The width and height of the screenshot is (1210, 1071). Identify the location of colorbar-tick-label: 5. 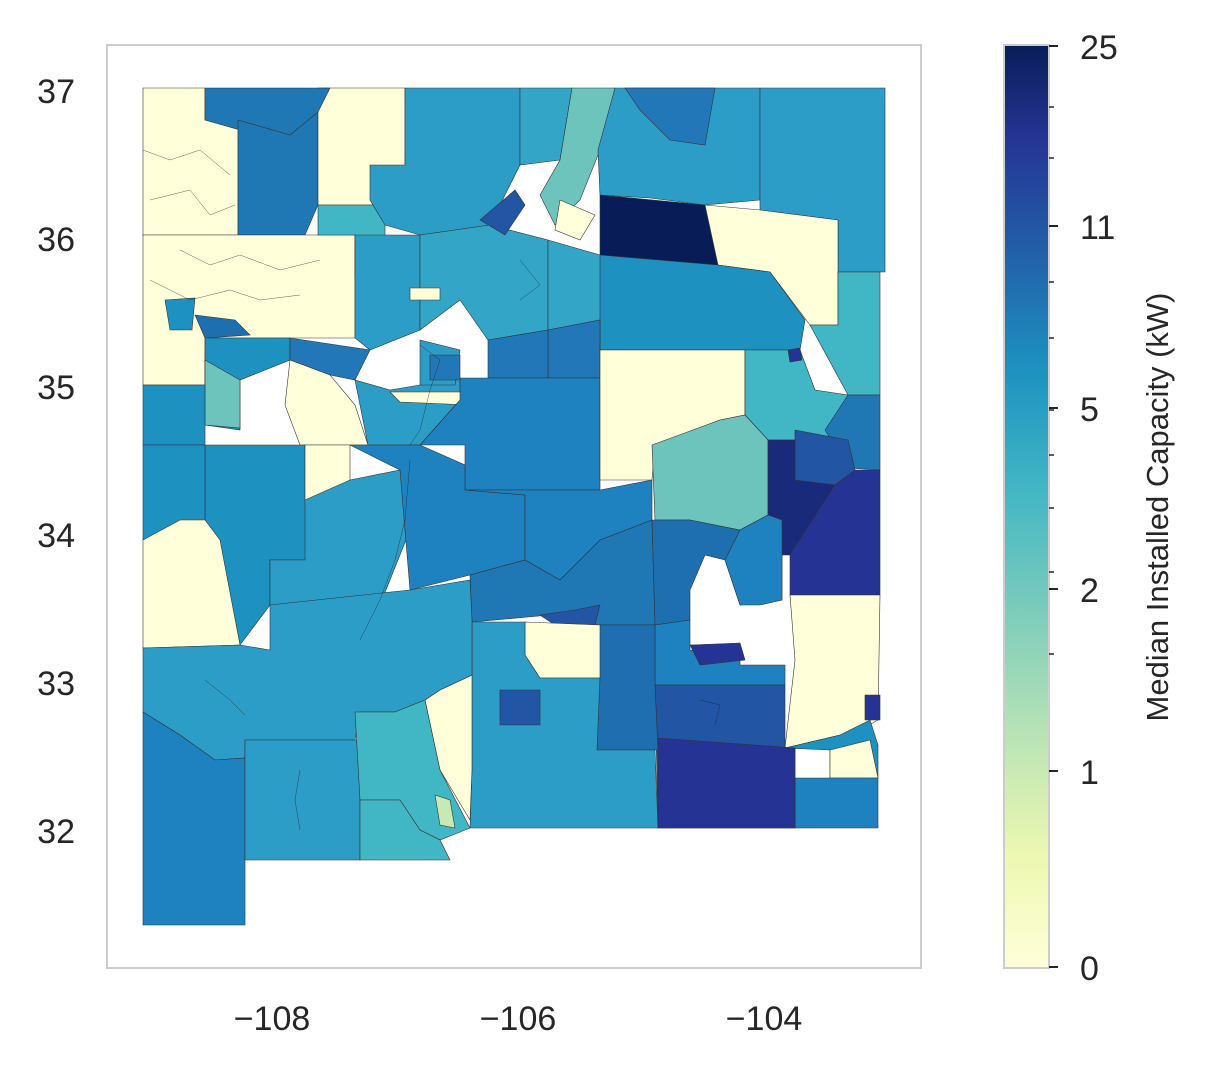
(1089, 410).